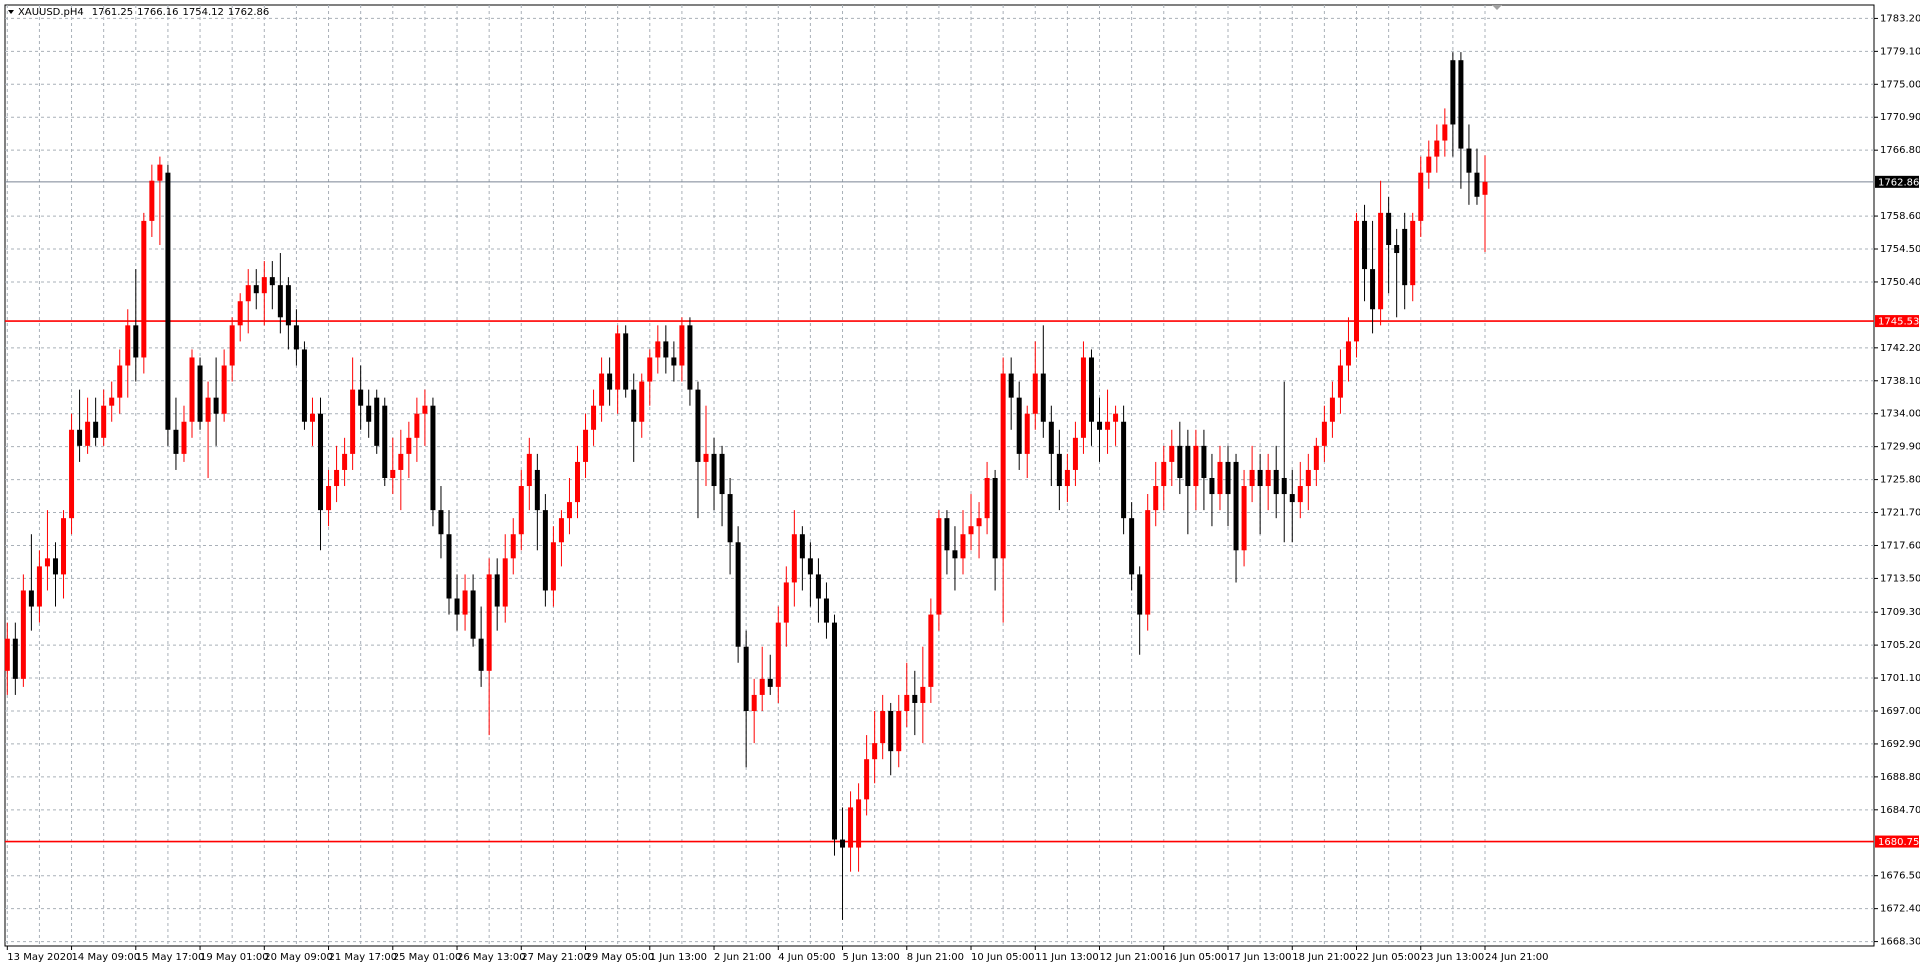 Image resolution: width=1920 pixels, height=968 pixels. I want to click on price-label-box, so click(1897, 321).